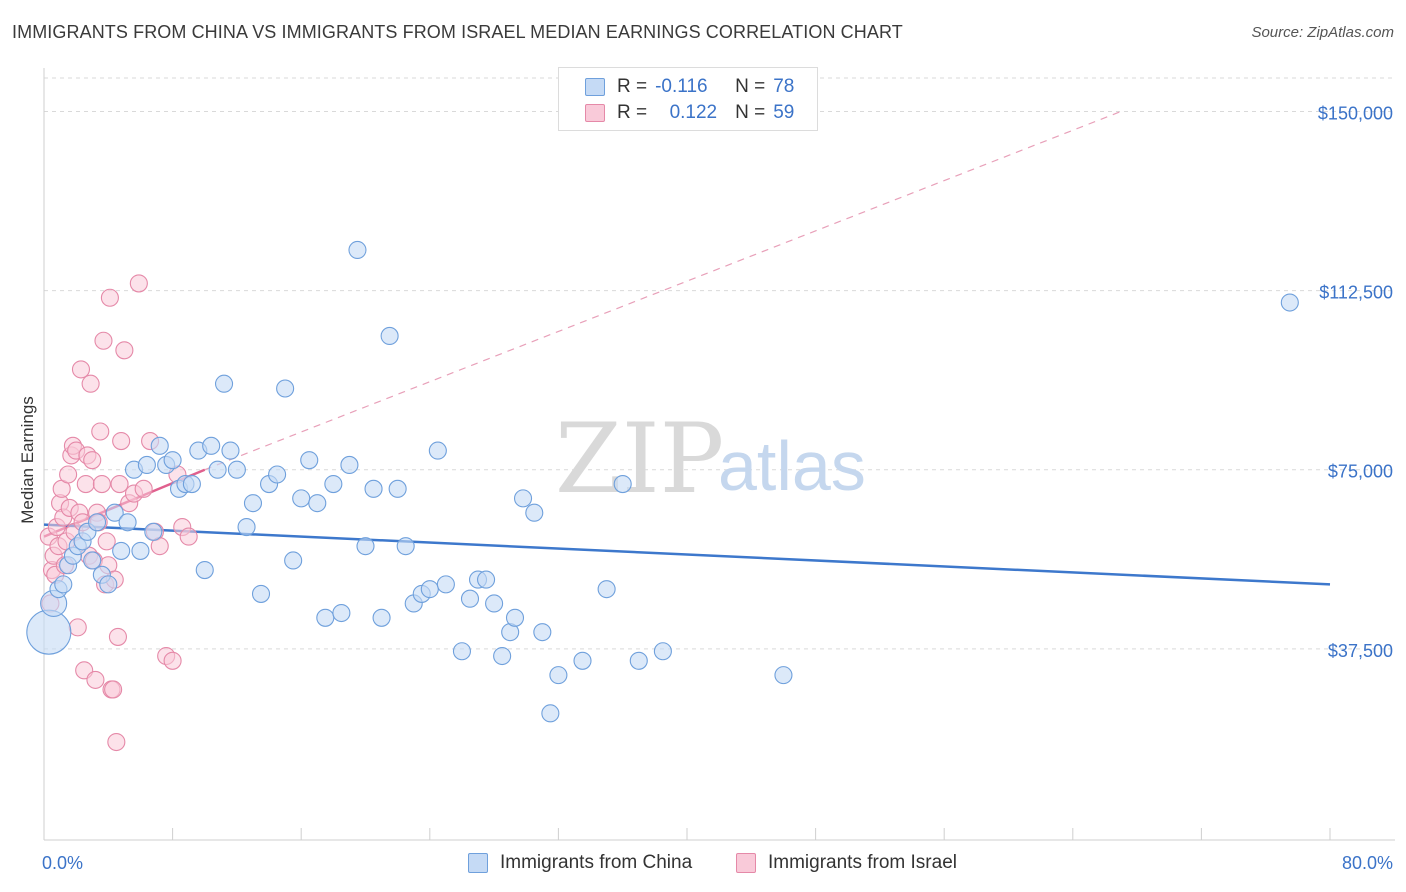 The height and width of the screenshot is (892, 1406). What do you see at coordinates (1360, 472) in the screenshot?
I see `y-tick-label: $75,000` at bounding box center [1360, 472].